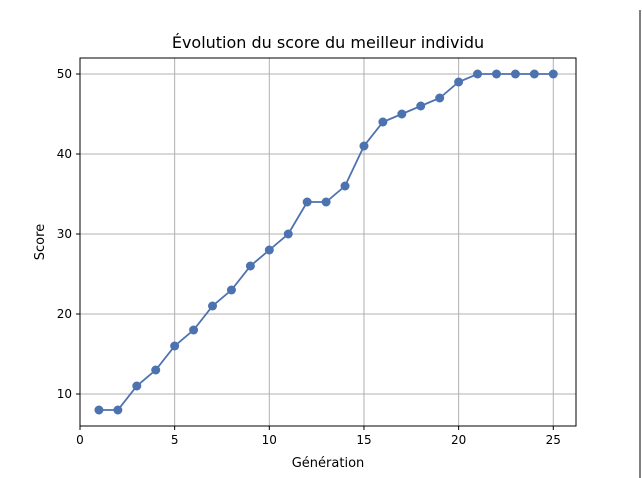  Describe the element at coordinates (80, 440) in the screenshot. I see `x-tick-label: 0` at that location.